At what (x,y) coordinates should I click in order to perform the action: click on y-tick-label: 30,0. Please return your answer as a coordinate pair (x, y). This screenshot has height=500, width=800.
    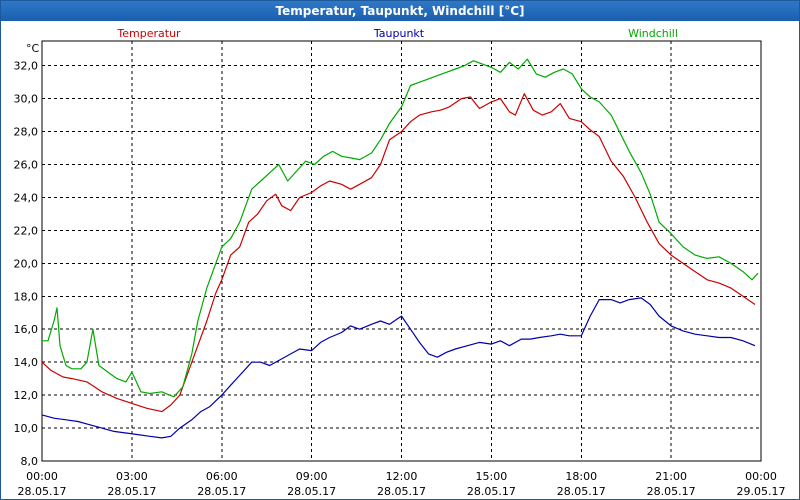
    Looking at the image, I should click on (26, 99).